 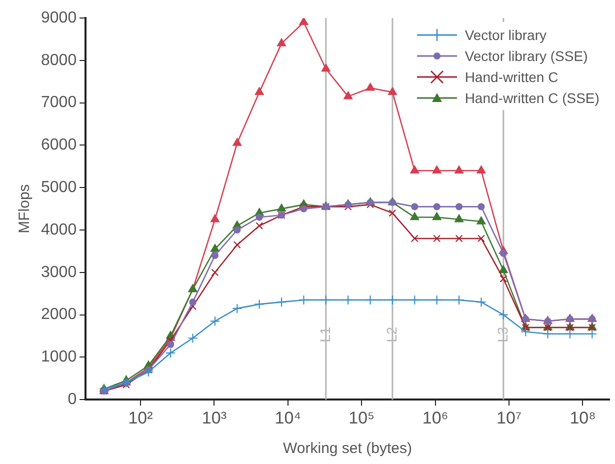 I want to click on legend-label: Vector library (SSE), so click(x=526, y=56).